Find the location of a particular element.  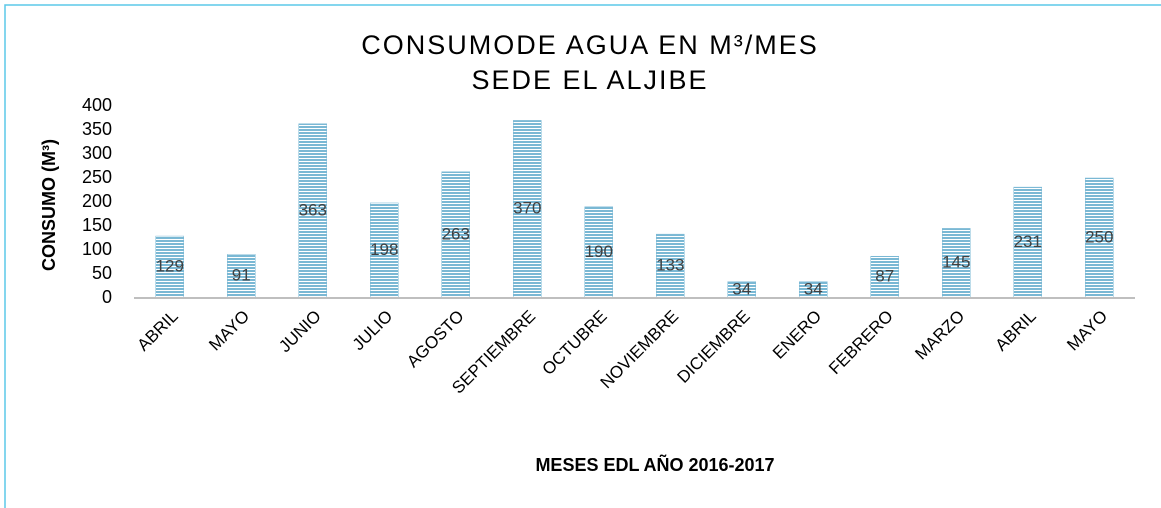

data-label: 263 is located at coordinates (456, 233).